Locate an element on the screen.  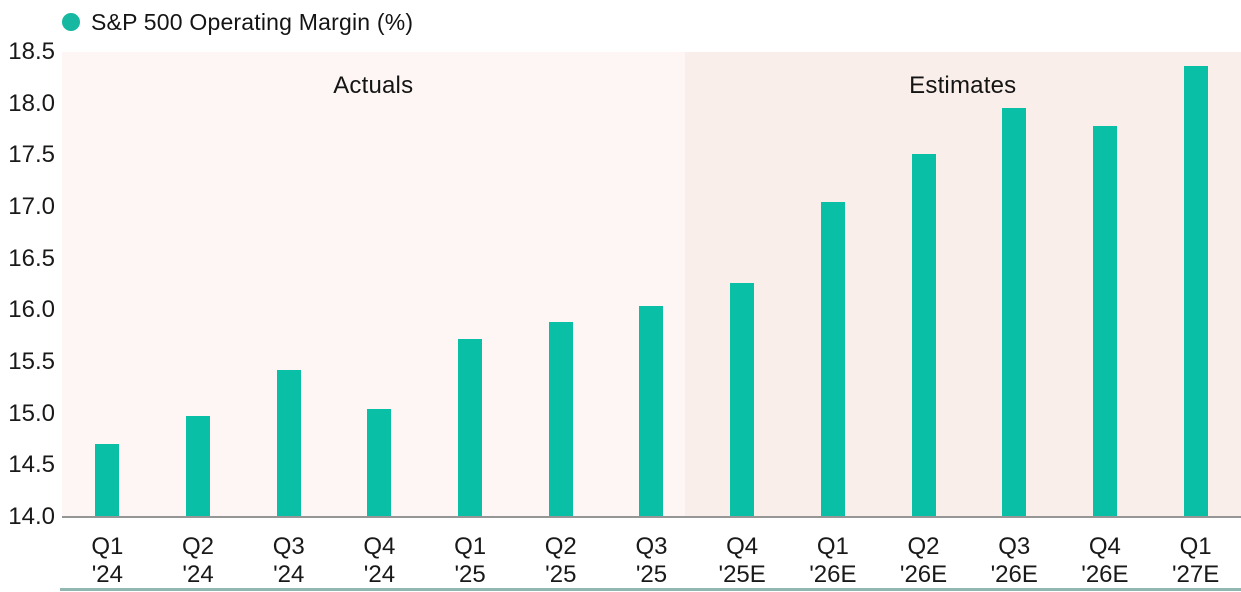
y-tick-label: 15.0 is located at coordinates (31, 413).